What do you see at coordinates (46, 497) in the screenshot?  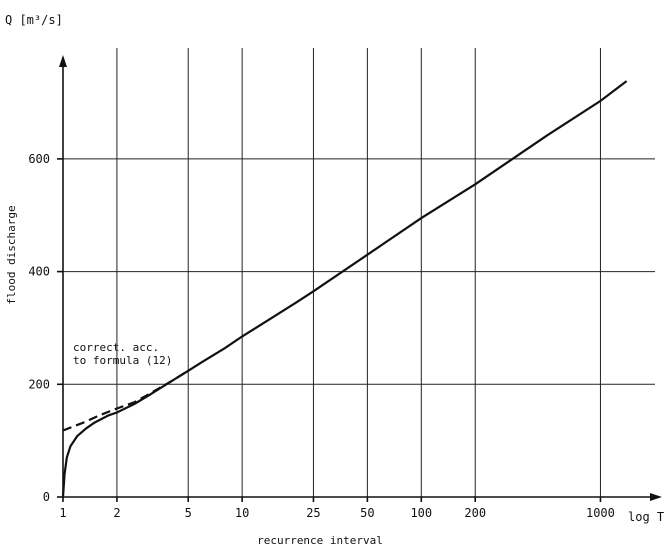 I see `y-tick-label: 0` at bounding box center [46, 497].